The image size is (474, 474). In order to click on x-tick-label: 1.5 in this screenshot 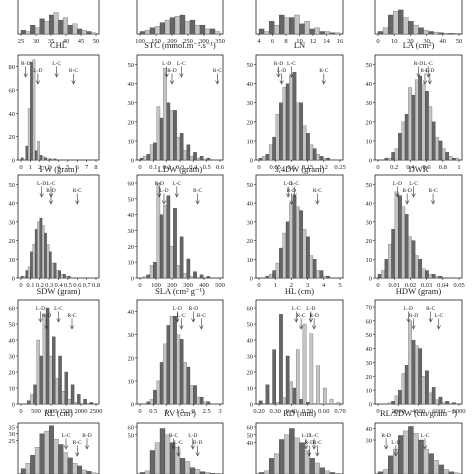, I will do `click(180, 411)`.